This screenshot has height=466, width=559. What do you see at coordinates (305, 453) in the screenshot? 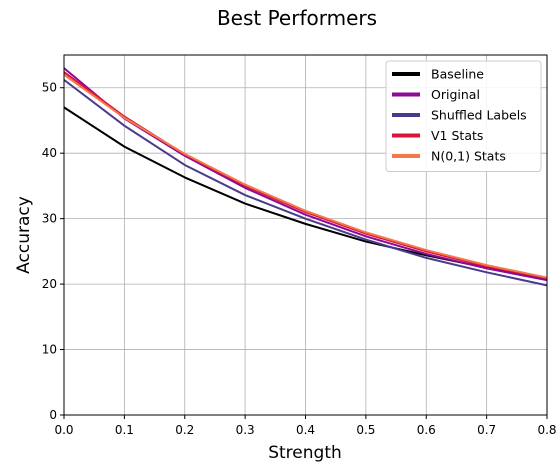
I see `x-axis-title: Strength` at bounding box center [305, 453].